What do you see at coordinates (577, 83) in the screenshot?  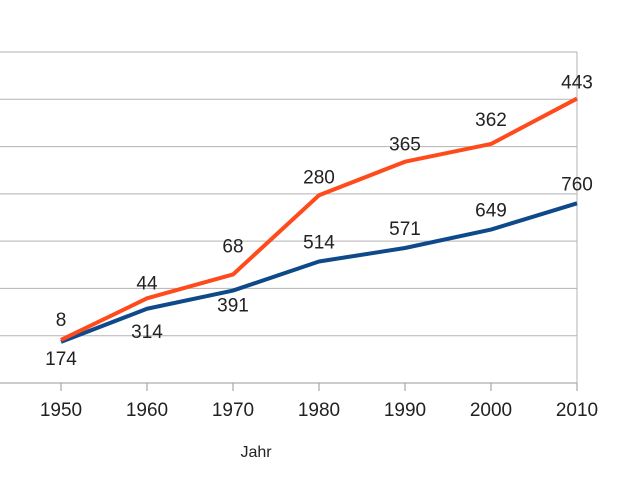 I see `data-label: 443` at bounding box center [577, 83].